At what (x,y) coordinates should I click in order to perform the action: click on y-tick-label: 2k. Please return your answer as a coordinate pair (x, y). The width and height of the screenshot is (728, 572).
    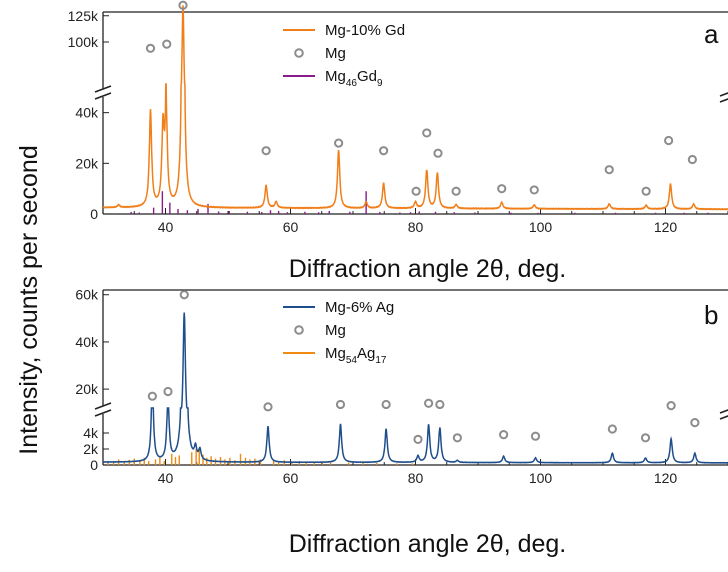
    Looking at the image, I should click on (91, 449).